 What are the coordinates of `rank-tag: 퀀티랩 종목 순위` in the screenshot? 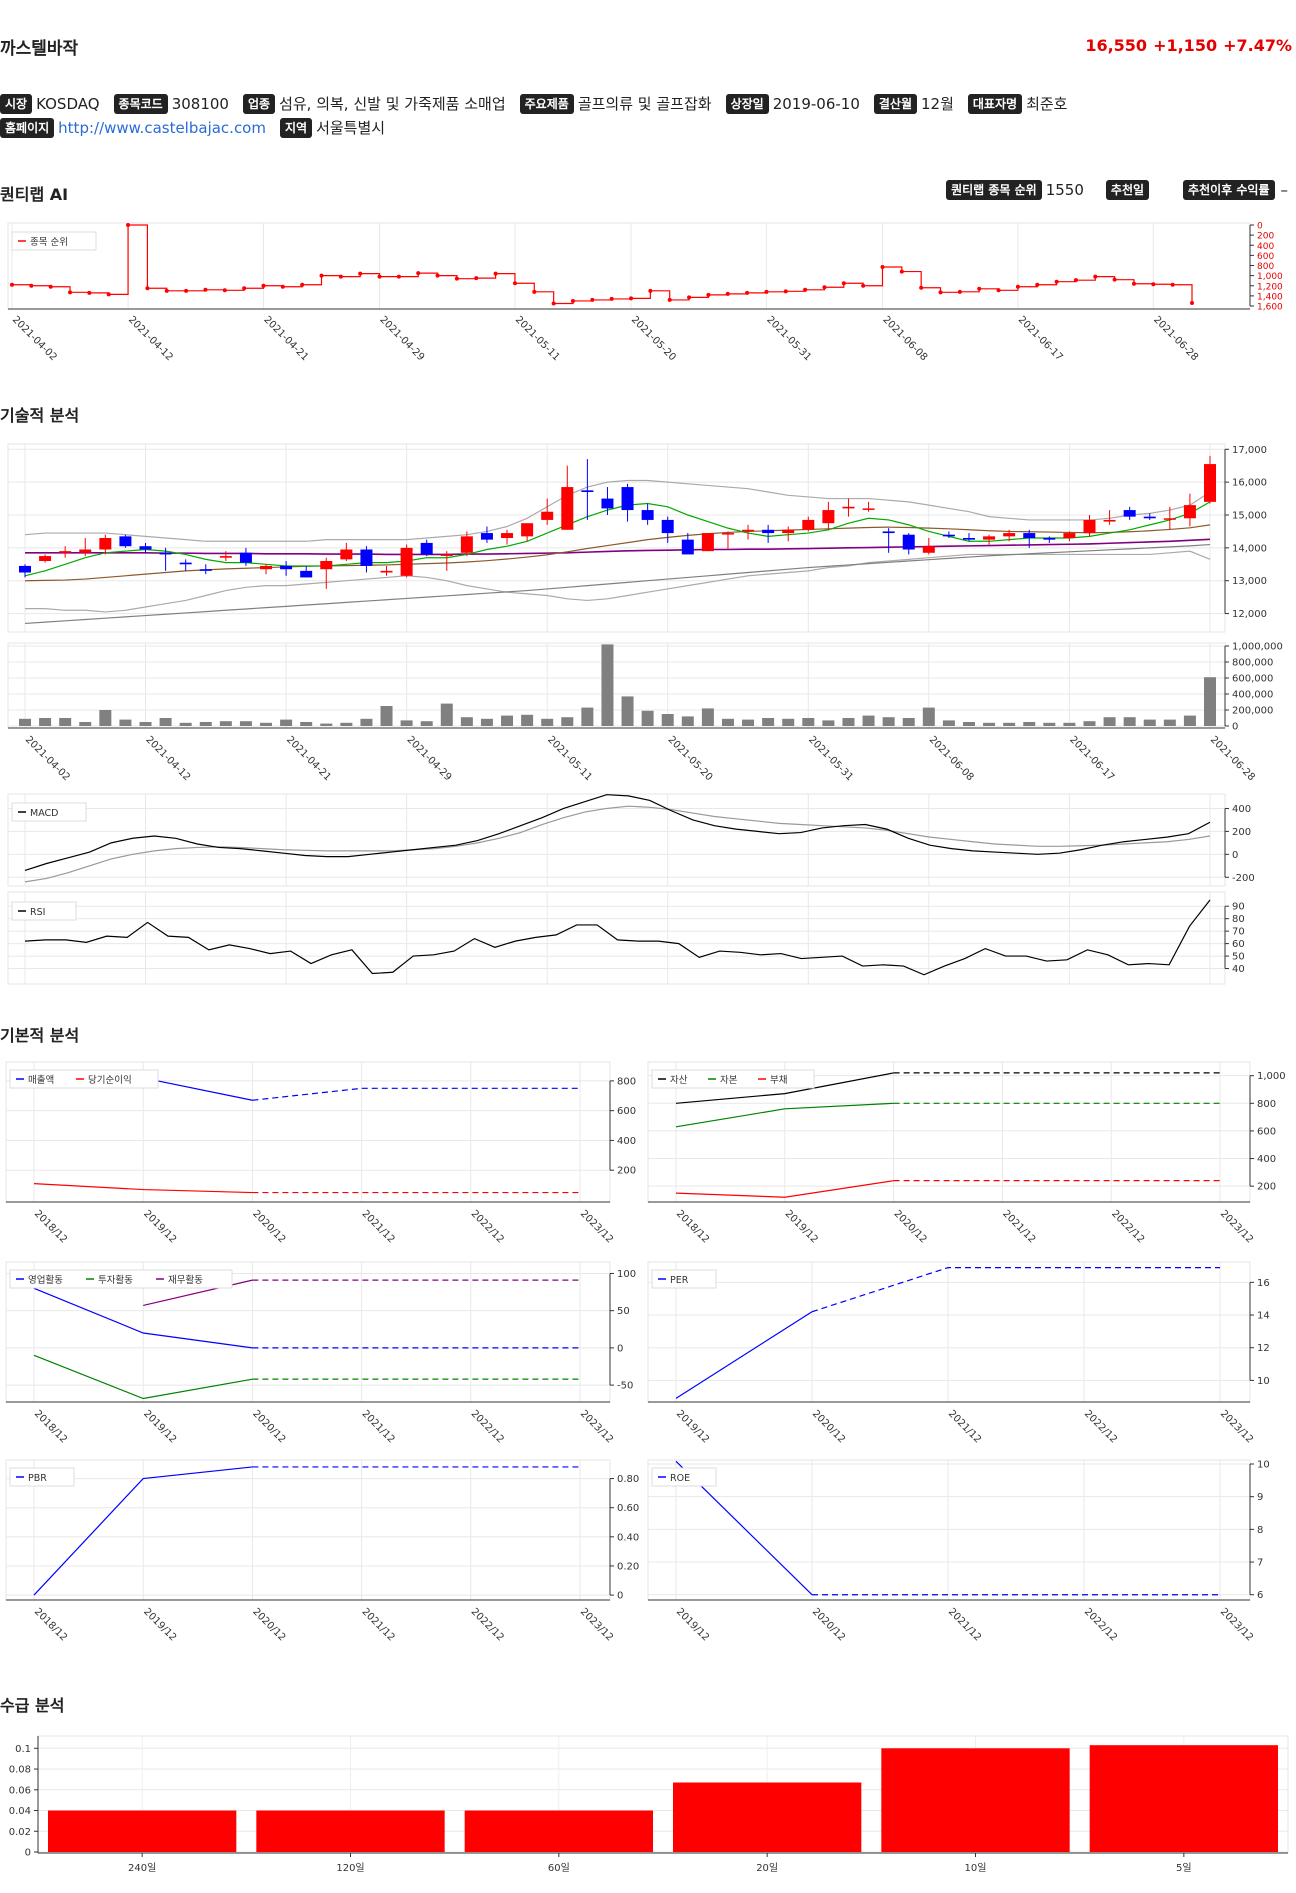 It's located at (994, 190).